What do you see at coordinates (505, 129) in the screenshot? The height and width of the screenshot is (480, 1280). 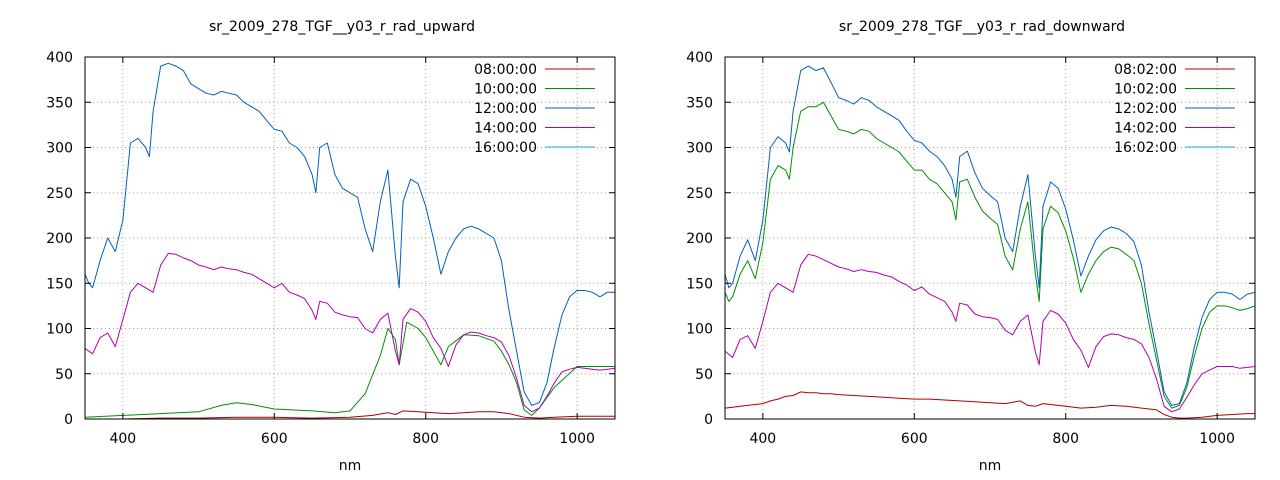 I see `legend-label: 14:00:00` at bounding box center [505, 129].